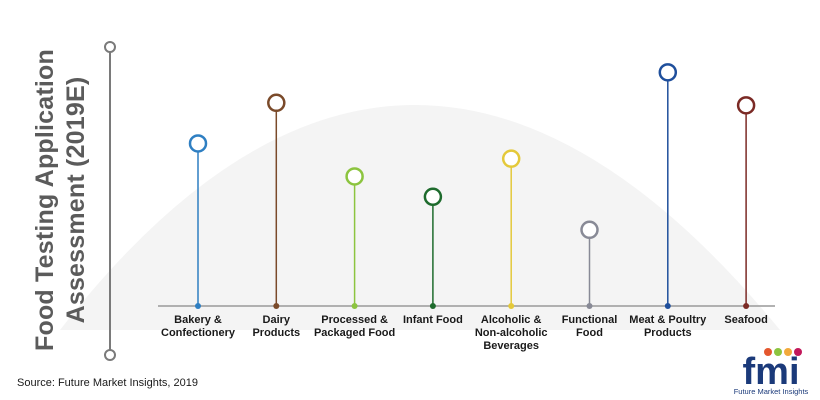  I want to click on category-label: Bakery & Confectionery, so click(198, 326).